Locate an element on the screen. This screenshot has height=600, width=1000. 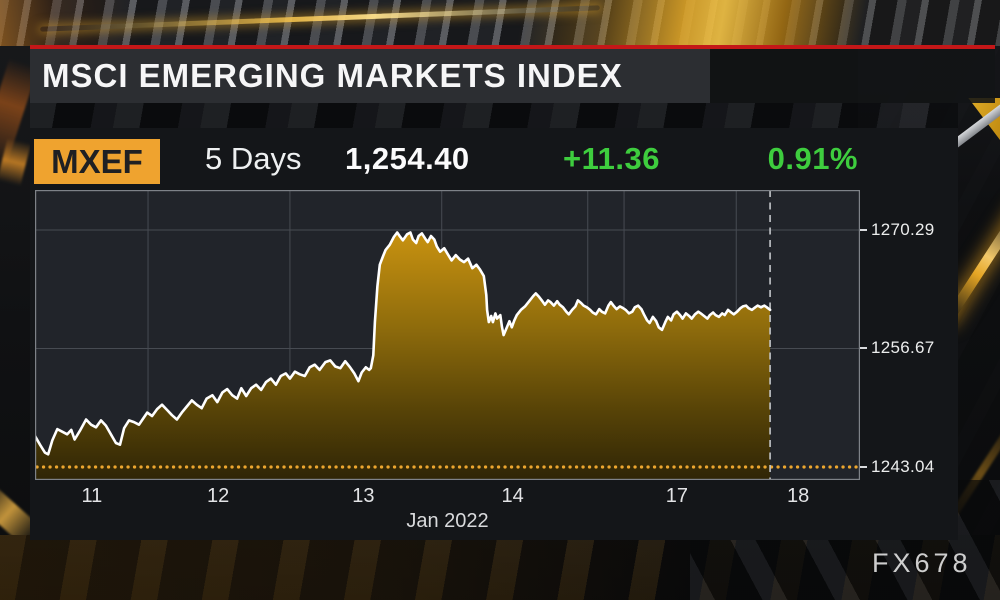
period-label: 5 Days is located at coordinates (253, 158).